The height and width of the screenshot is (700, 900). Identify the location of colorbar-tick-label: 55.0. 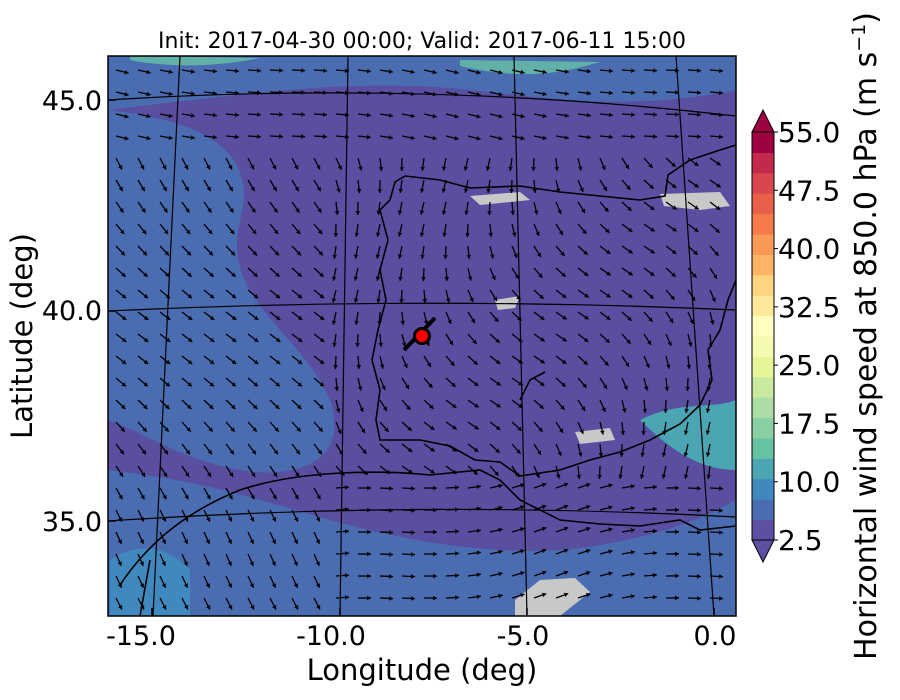
(809, 132).